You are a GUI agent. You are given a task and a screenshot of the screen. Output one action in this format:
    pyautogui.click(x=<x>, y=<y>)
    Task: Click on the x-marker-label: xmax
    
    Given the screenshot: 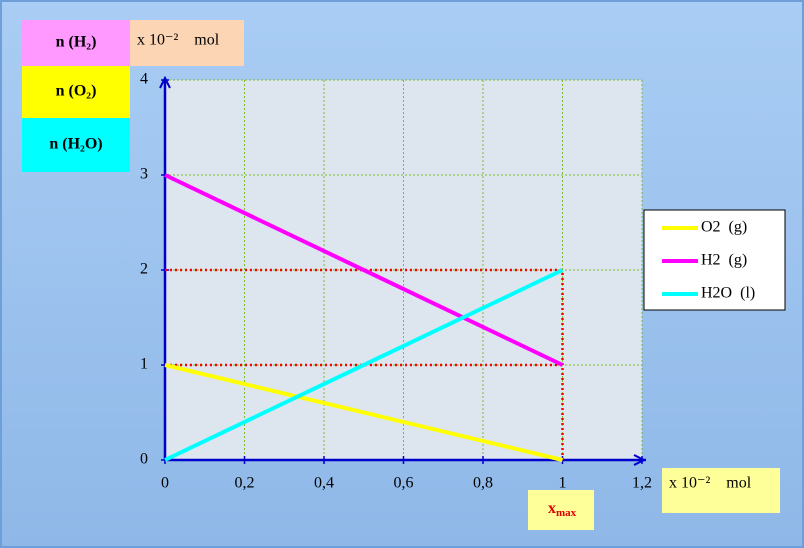 What is the action you would take?
    pyautogui.click(x=562, y=509)
    